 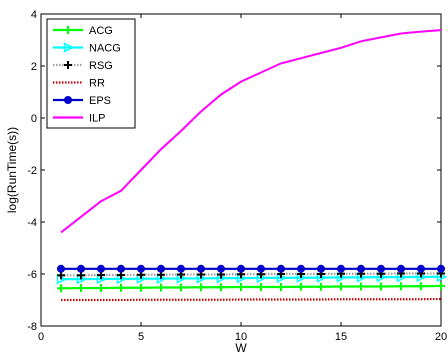 I want to click on y-tick-label: -2, so click(x=32, y=171).